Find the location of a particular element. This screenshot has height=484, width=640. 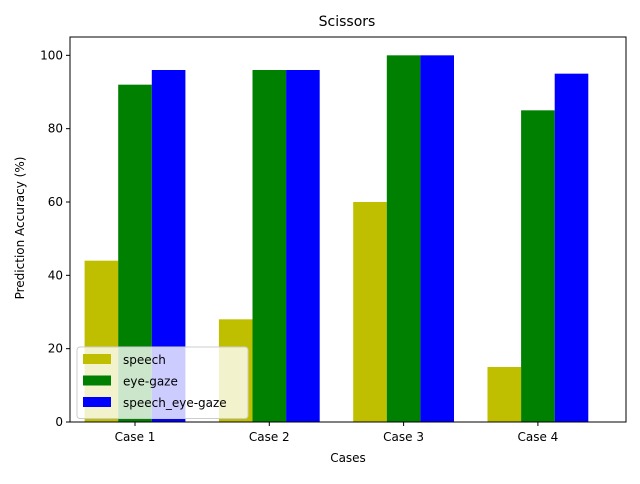

legend-swatch-speech_eye-gaze is located at coordinates (97, 402).